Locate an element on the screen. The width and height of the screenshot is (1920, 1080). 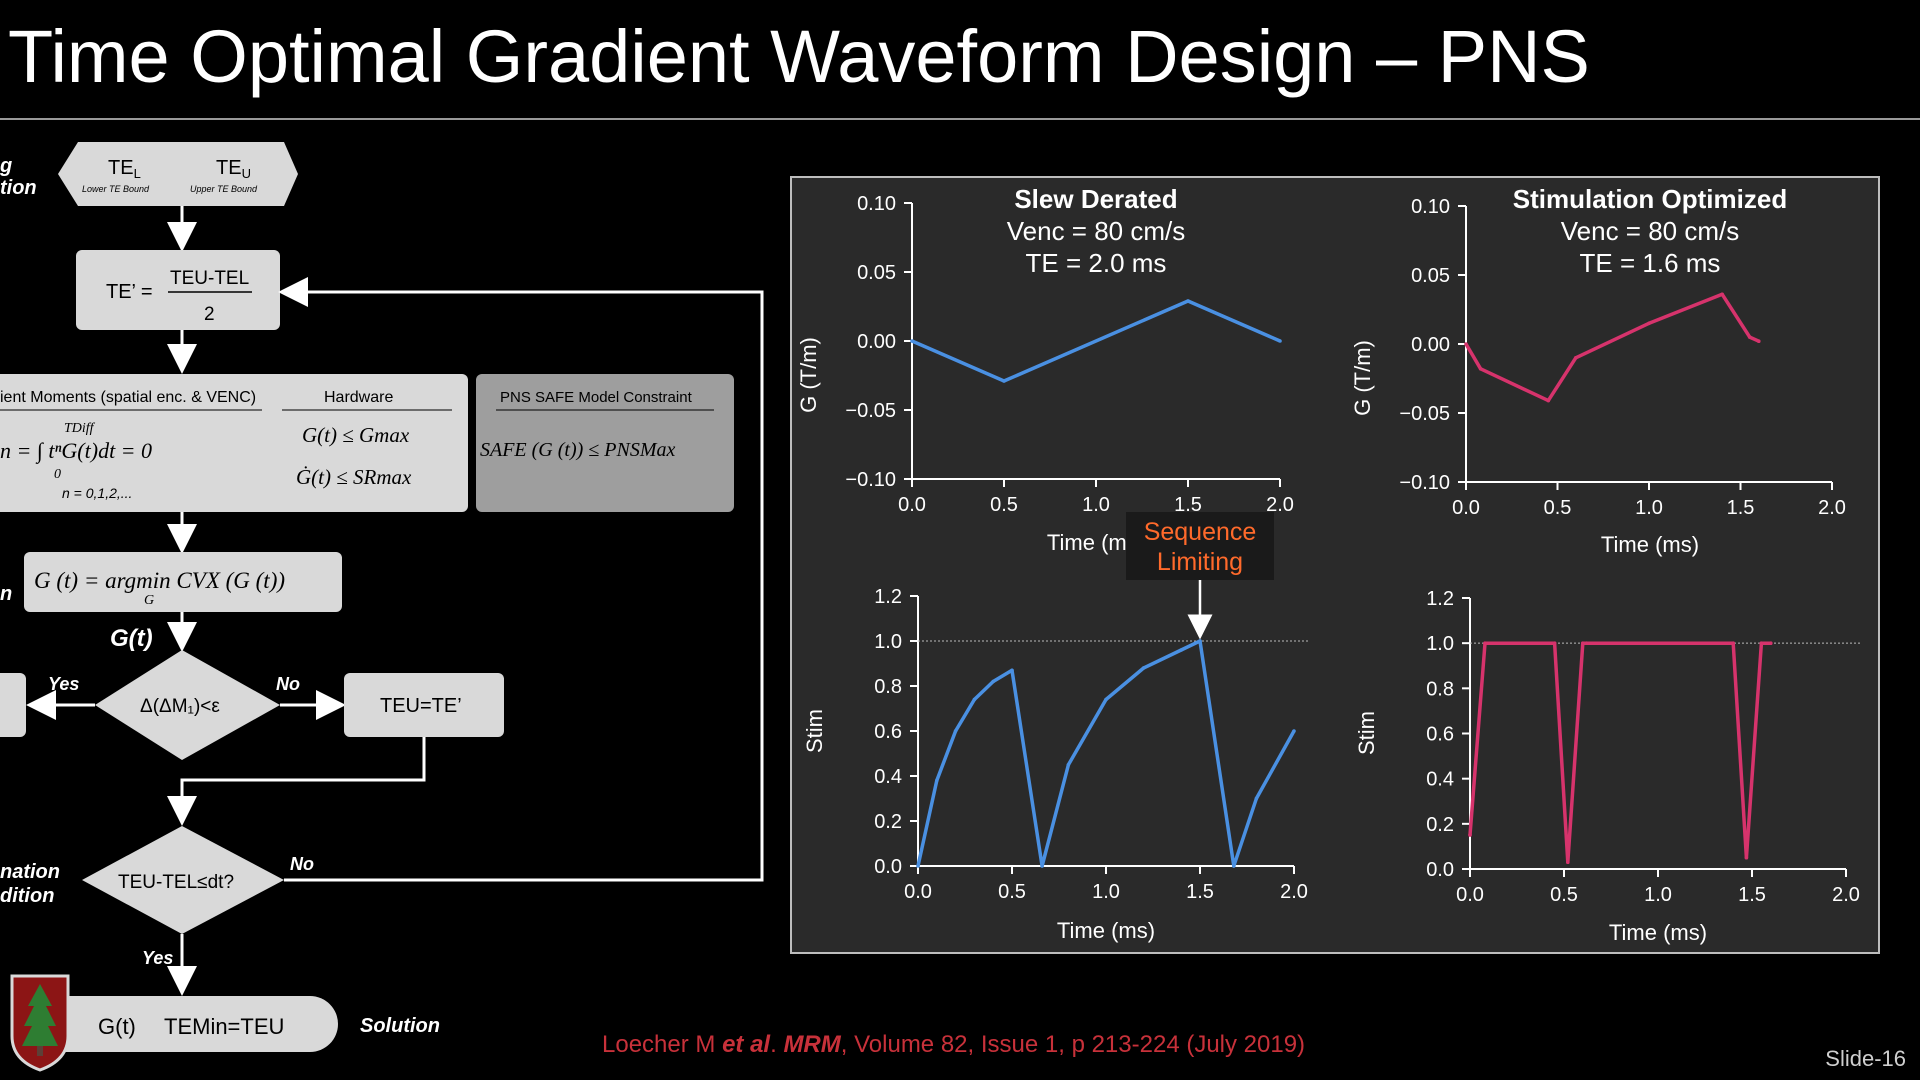
midpoint-node is located at coordinates (178, 290).